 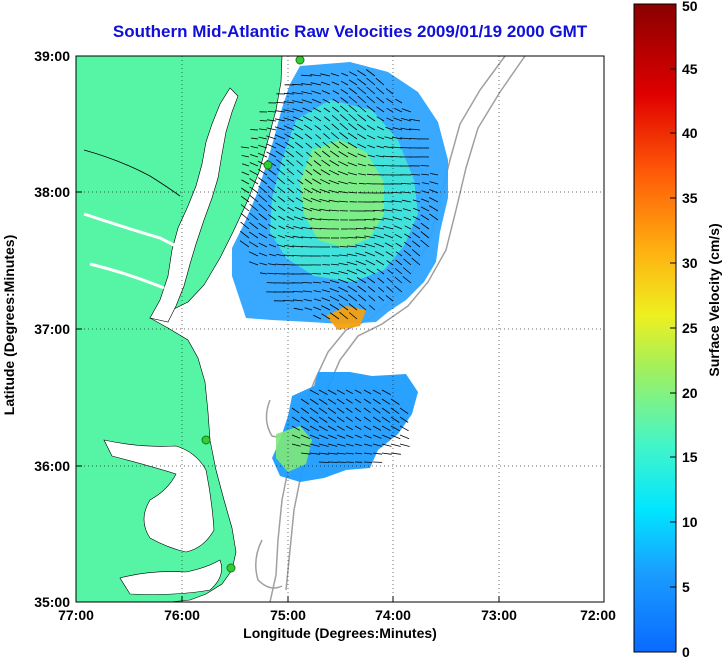 What do you see at coordinates (714, 299) in the screenshot?
I see `colorbar-label: Surface Velocity (cm/s)` at bounding box center [714, 299].